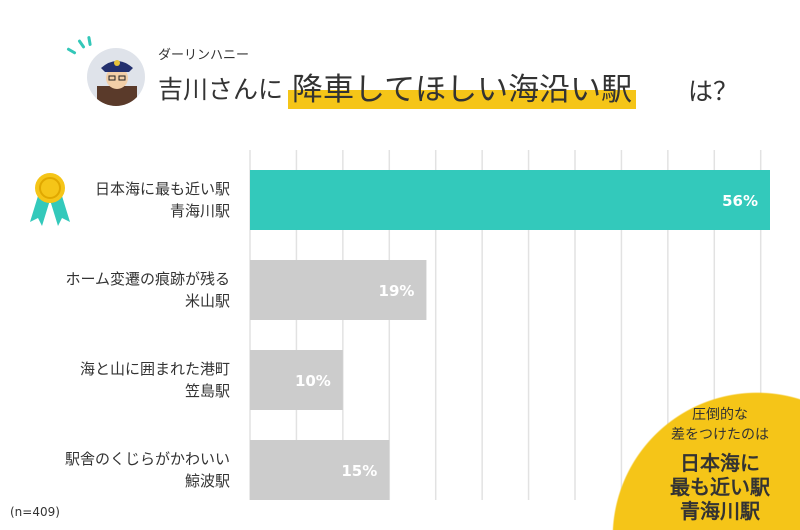 The height and width of the screenshot is (530, 800). I want to click on data-label: 10%, so click(313, 381).